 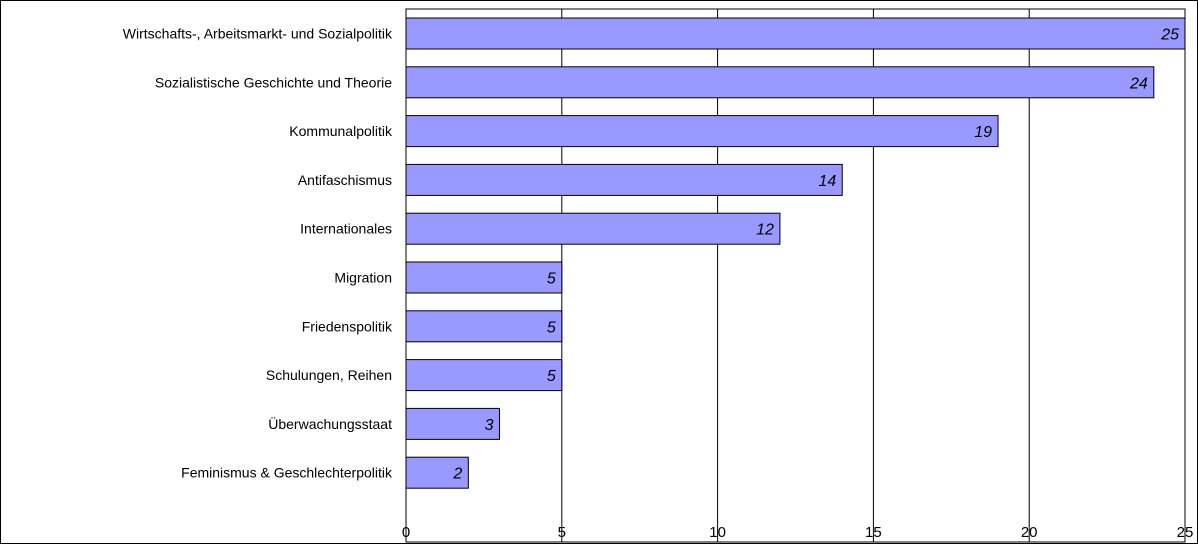 What do you see at coordinates (983, 132) in the screenshot?
I see `data-label-2: 19` at bounding box center [983, 132].